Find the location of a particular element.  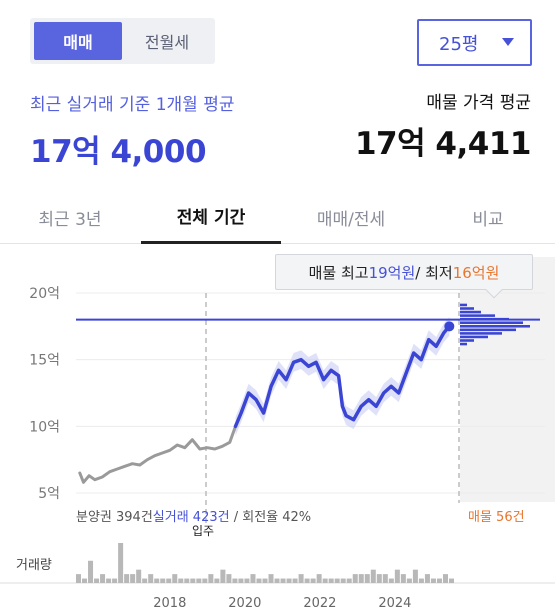

turnover-rate: / 회전율 42% is located at coordinates (270, 517).